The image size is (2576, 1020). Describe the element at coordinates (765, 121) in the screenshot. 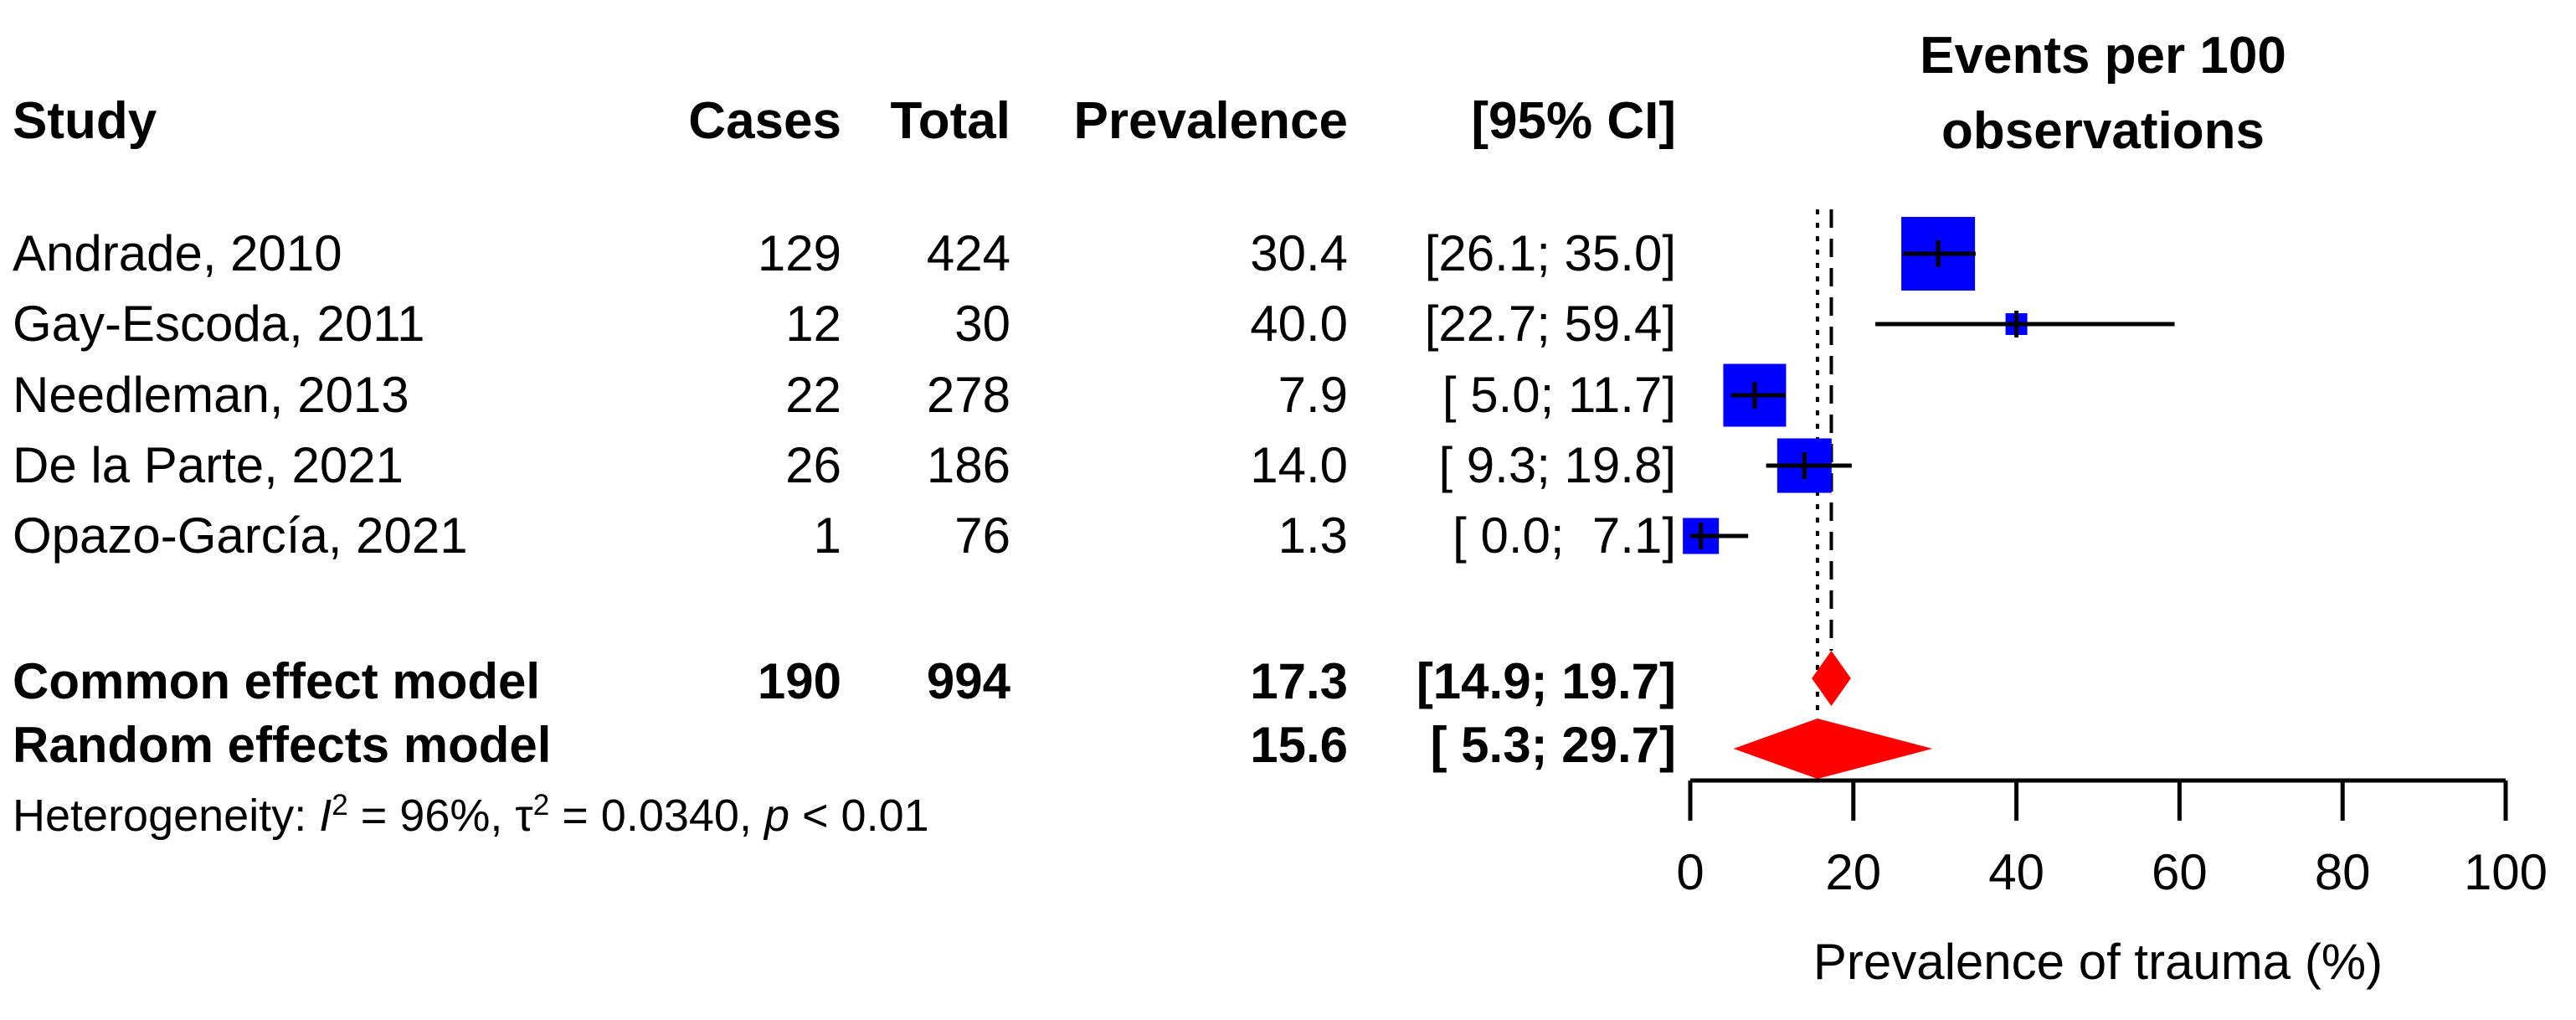

I see `column-header-cases: Cases` at that location.